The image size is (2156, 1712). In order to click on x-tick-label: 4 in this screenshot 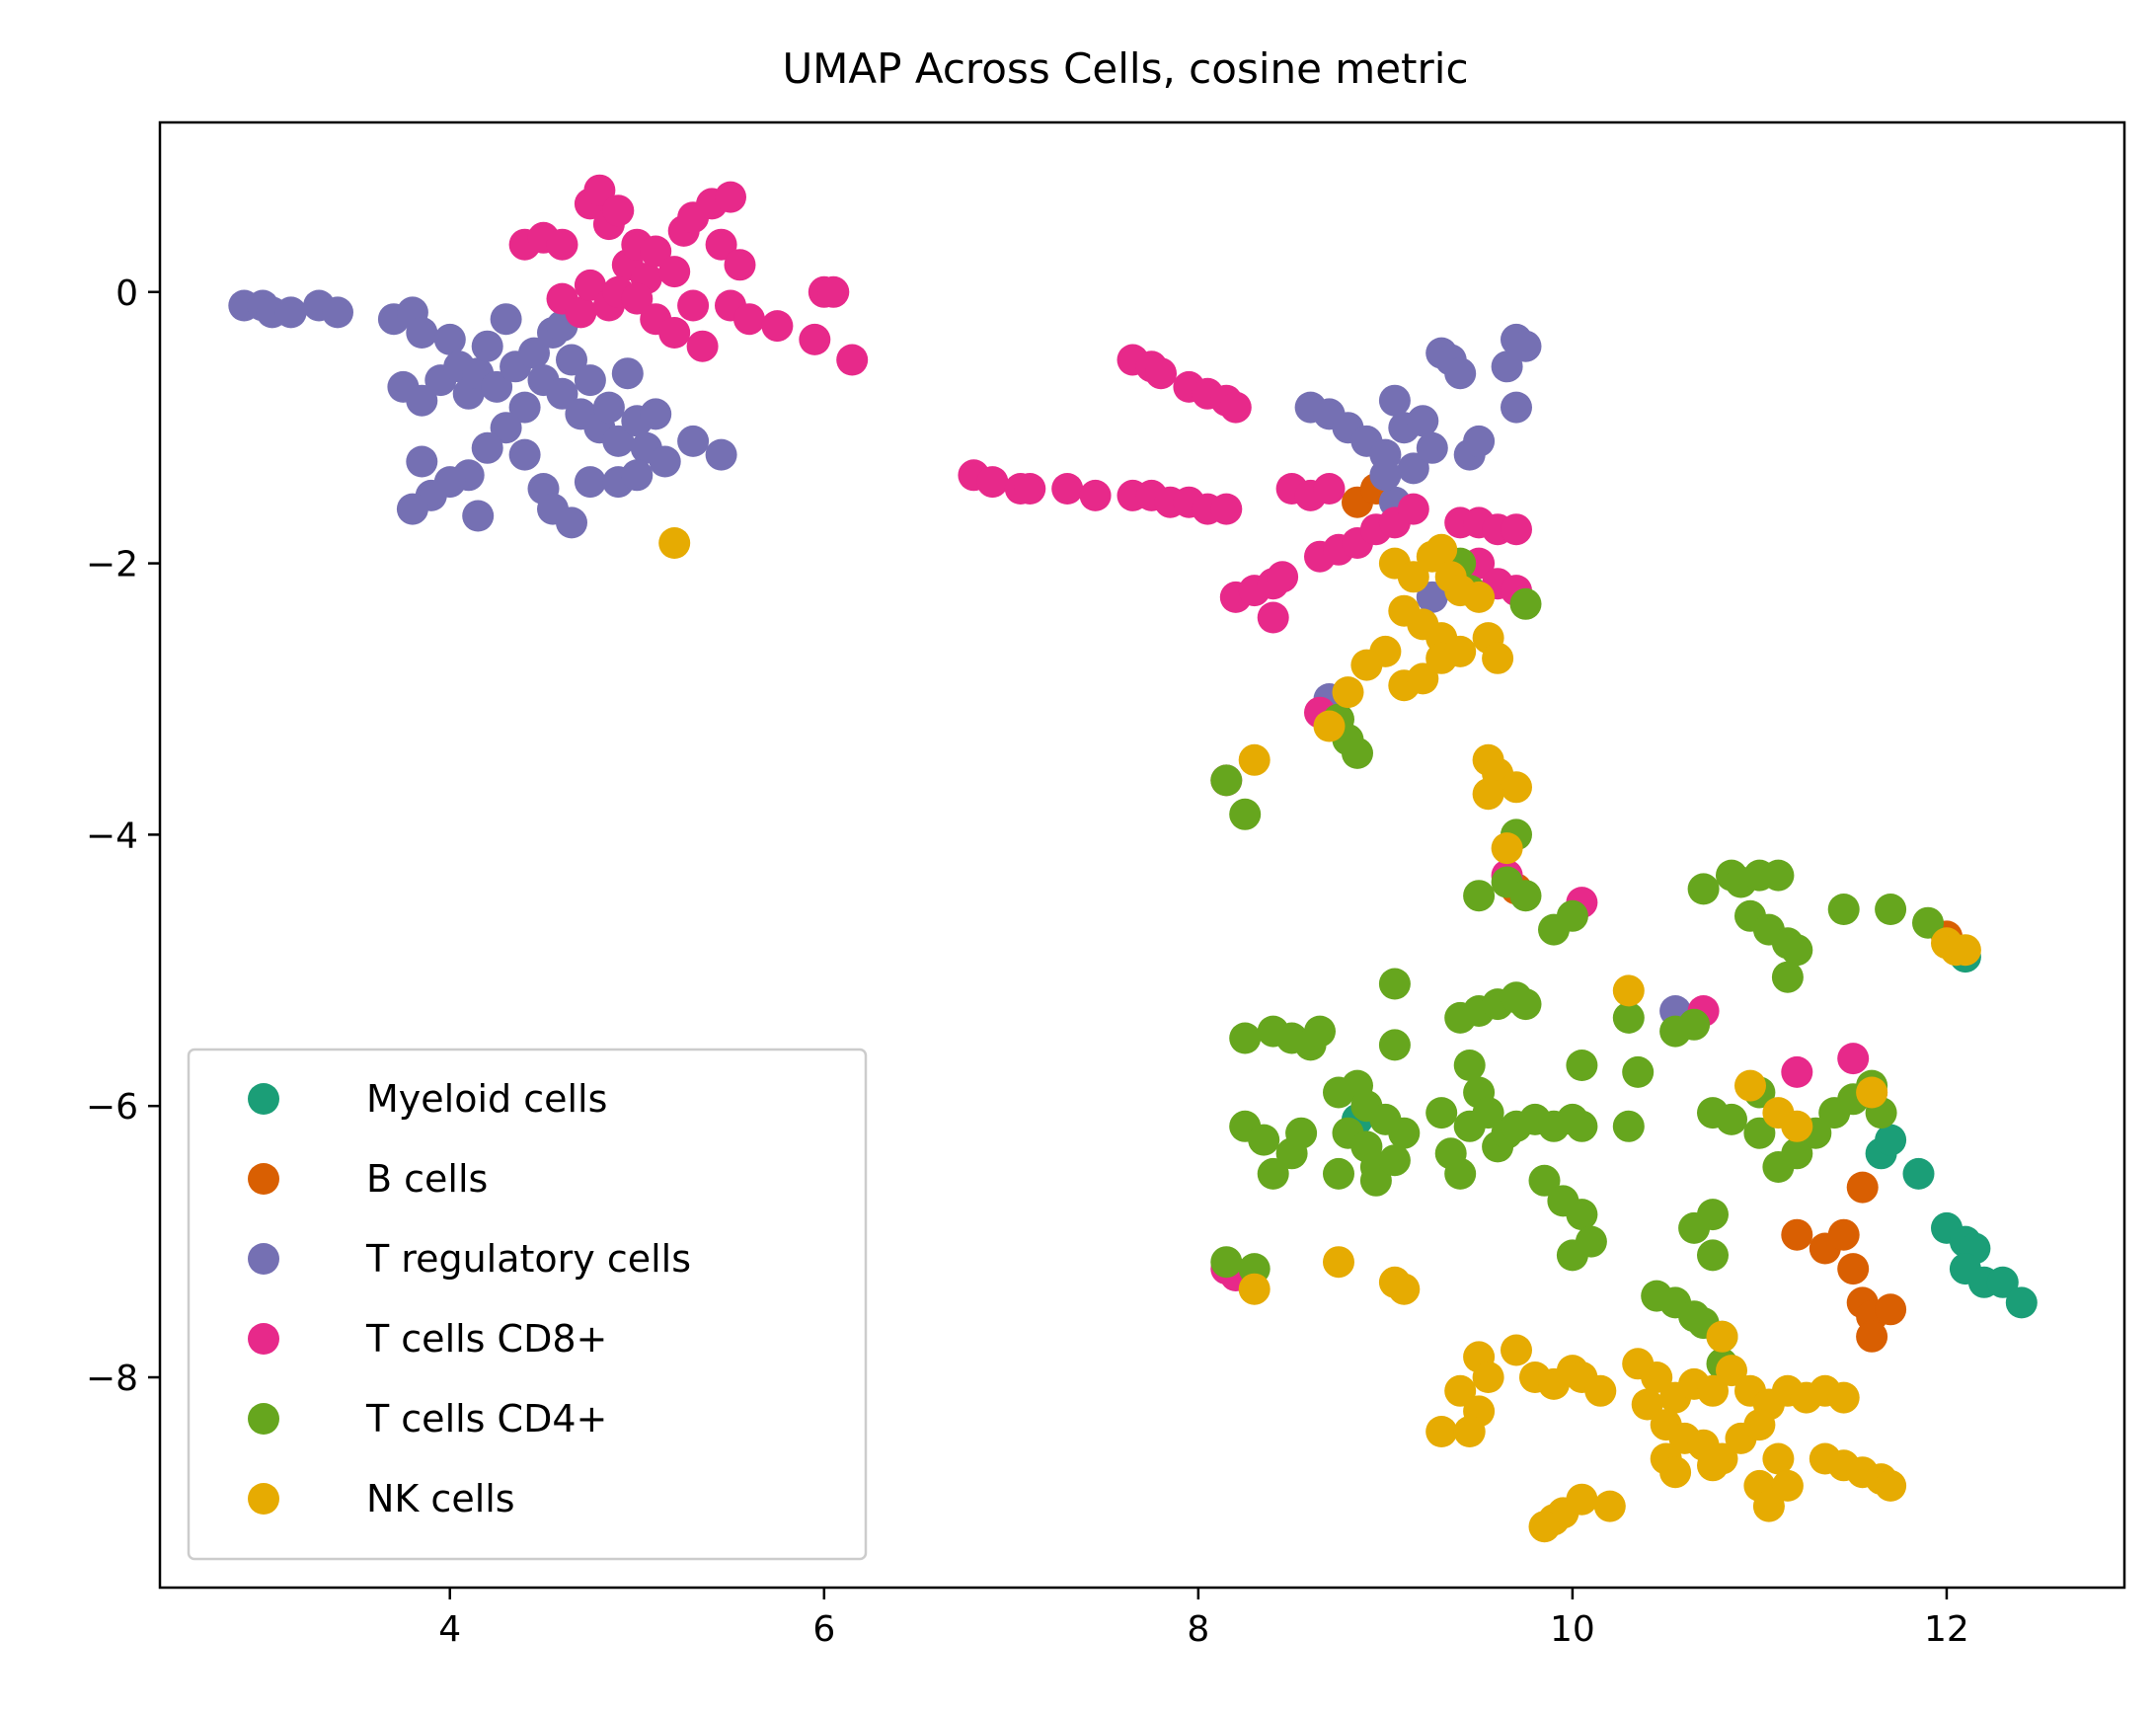, I will do `click(449, 1629)`.